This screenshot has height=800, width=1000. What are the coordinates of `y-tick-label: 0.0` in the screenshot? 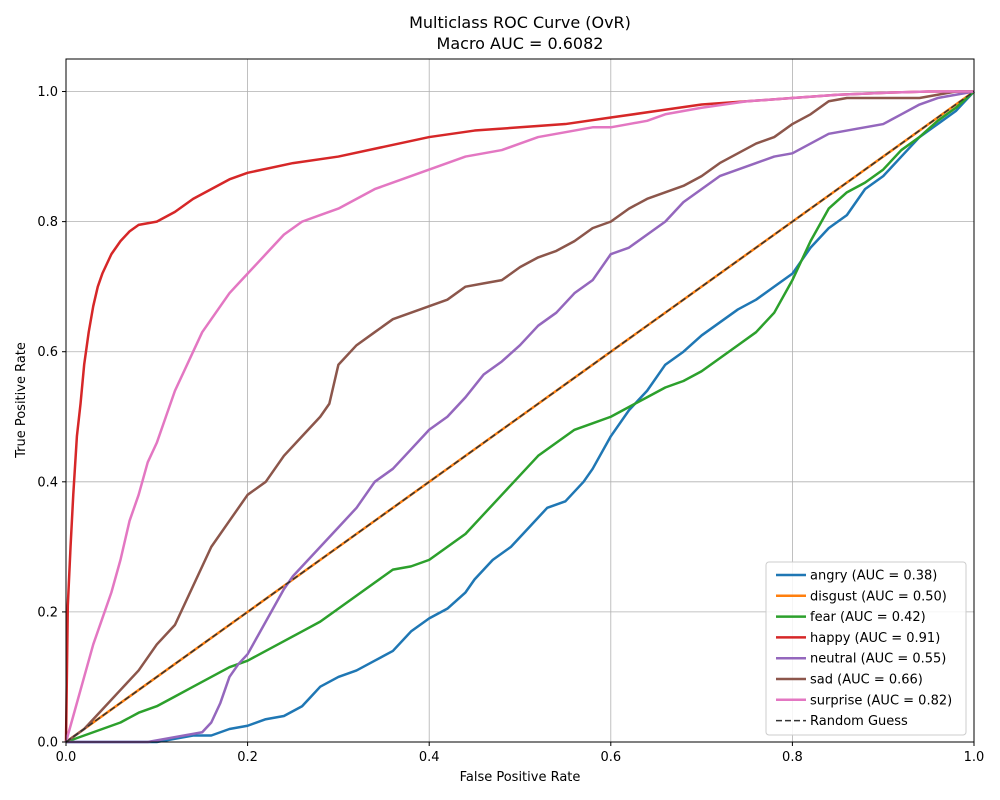 It's located at (47, 743).